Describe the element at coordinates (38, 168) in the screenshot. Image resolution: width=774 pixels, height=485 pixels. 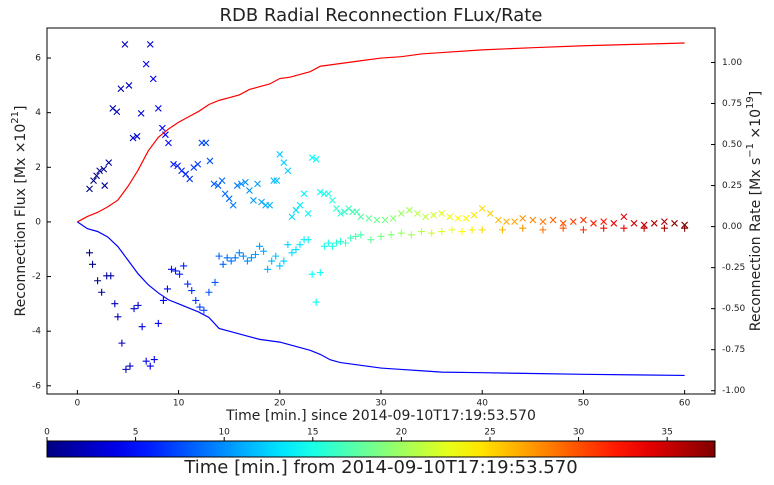
I see `y-tick-label: 2` at that location.